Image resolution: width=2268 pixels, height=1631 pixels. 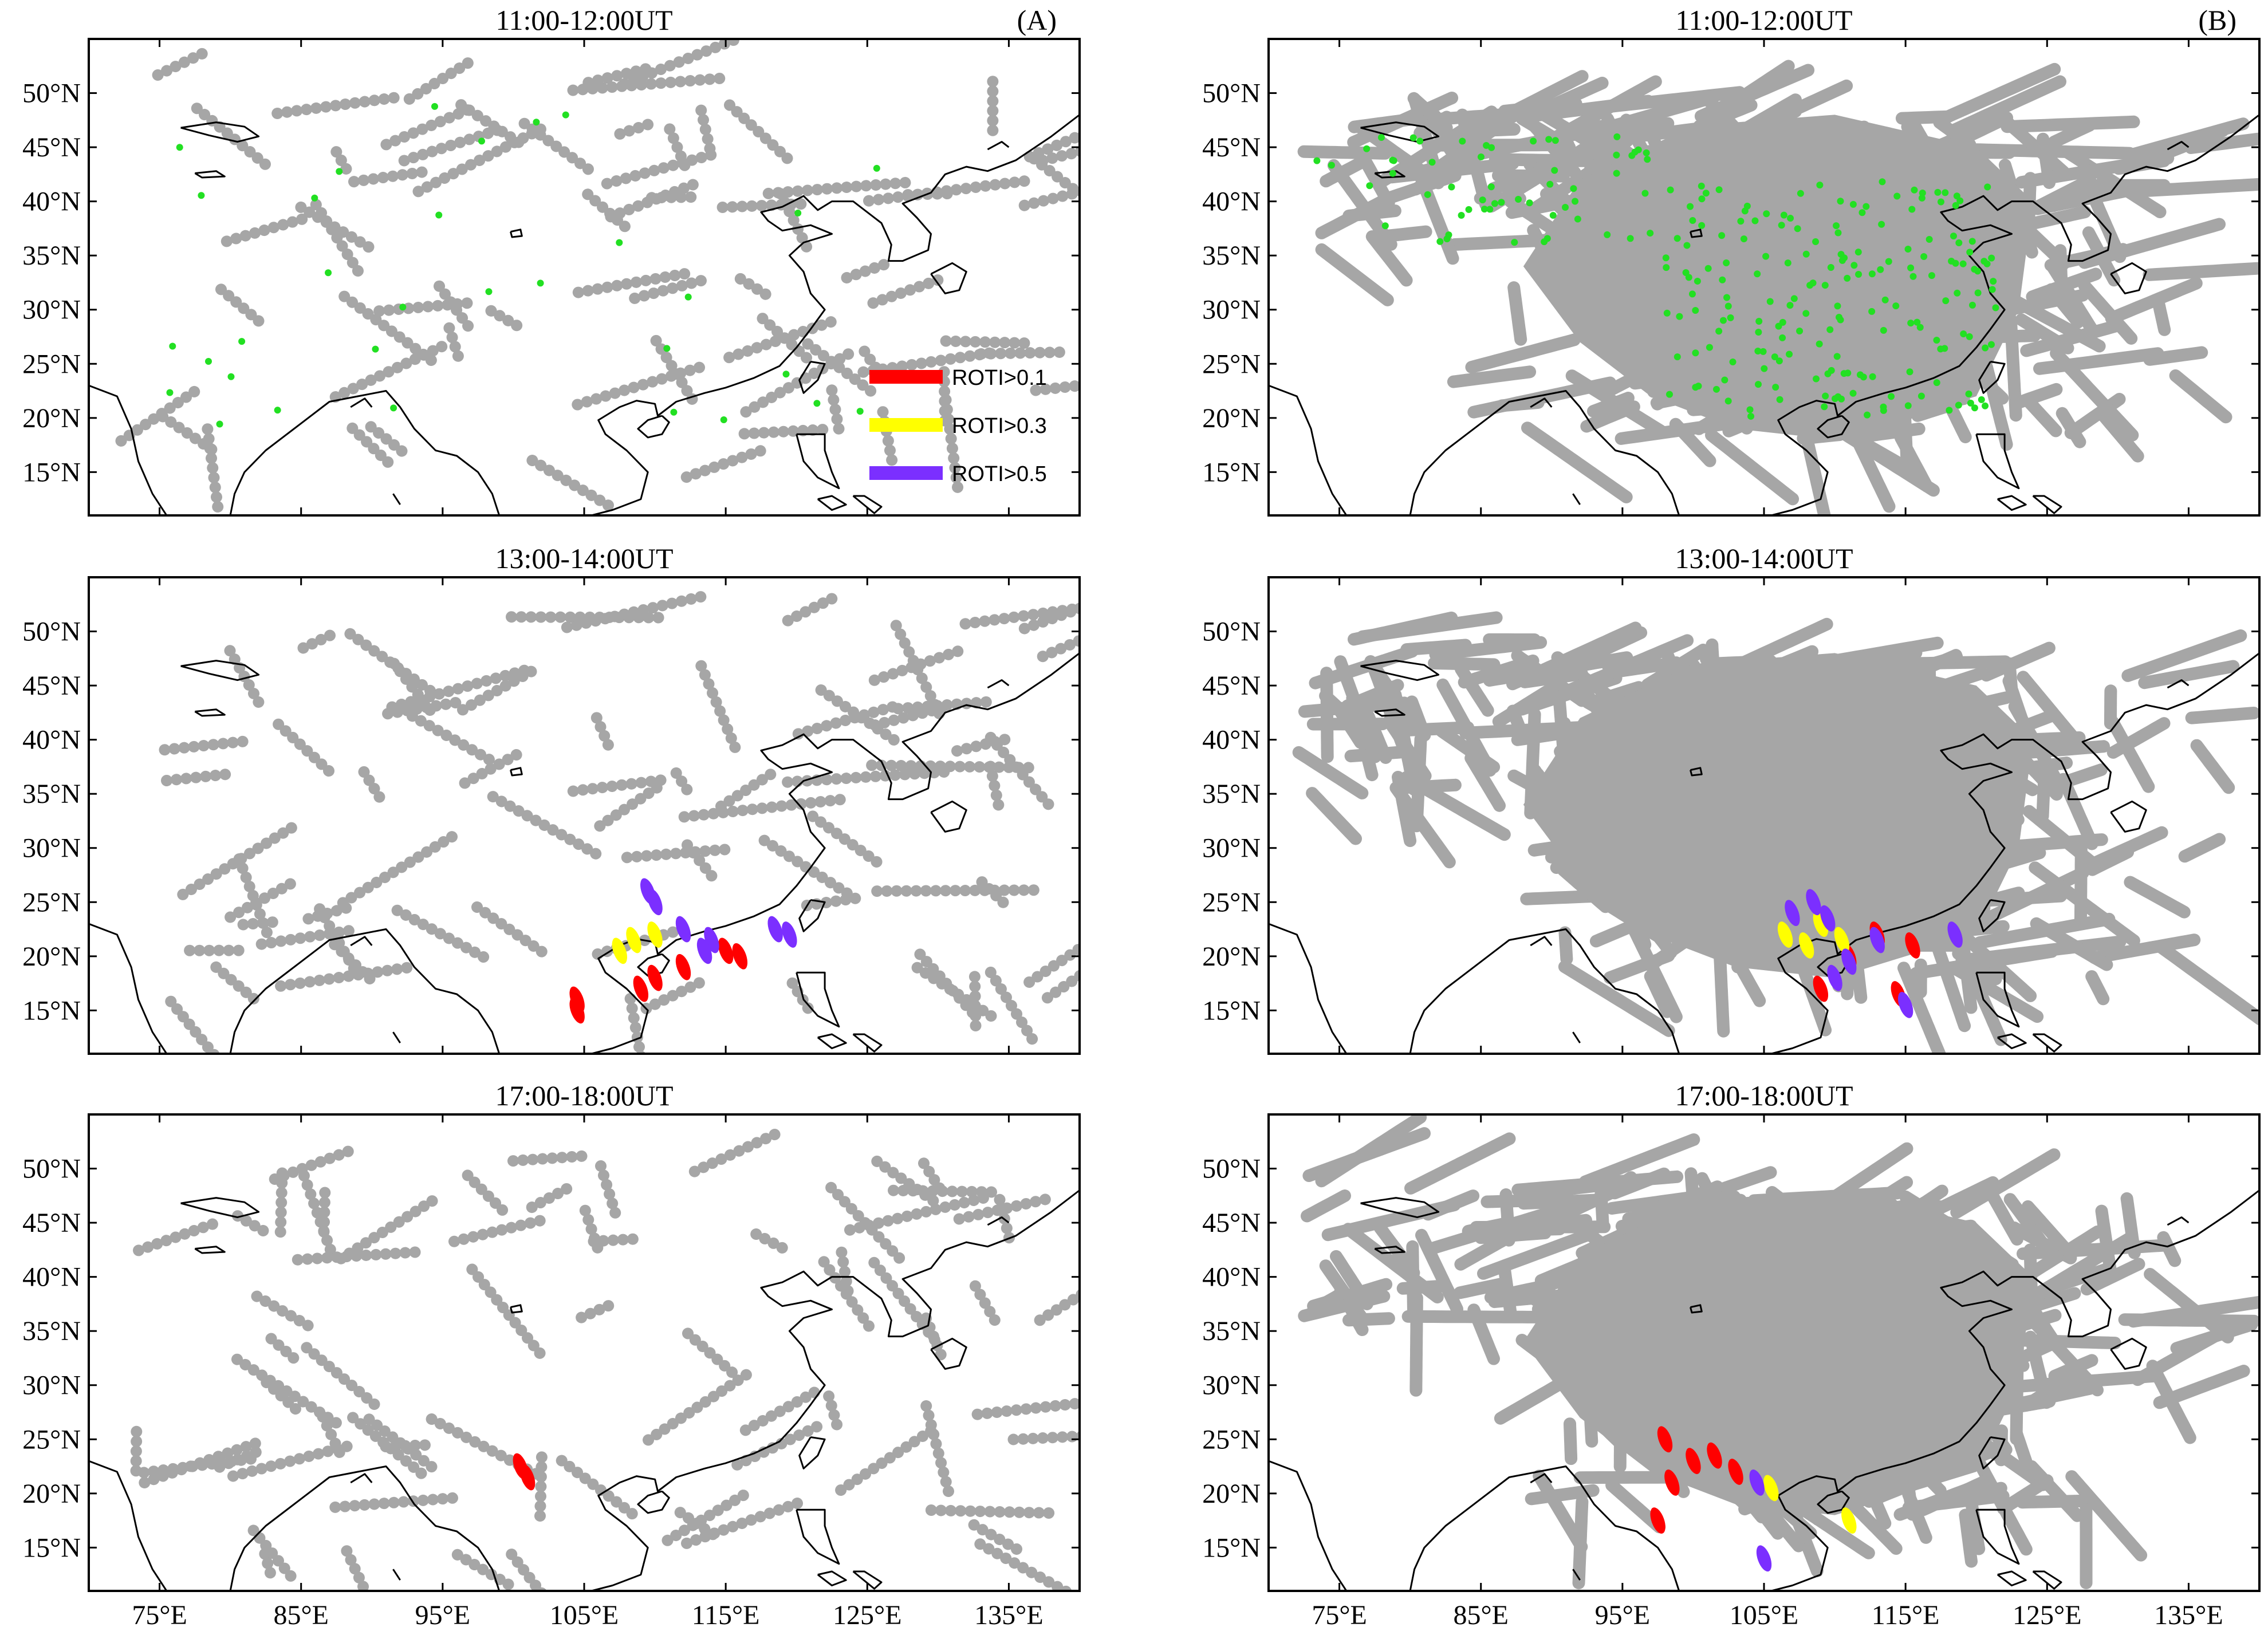 What do you see at coordinates (1232, 740) in the screenshot?
I see `y-tick-label: 40°N` at bounding box center [1232, 740].